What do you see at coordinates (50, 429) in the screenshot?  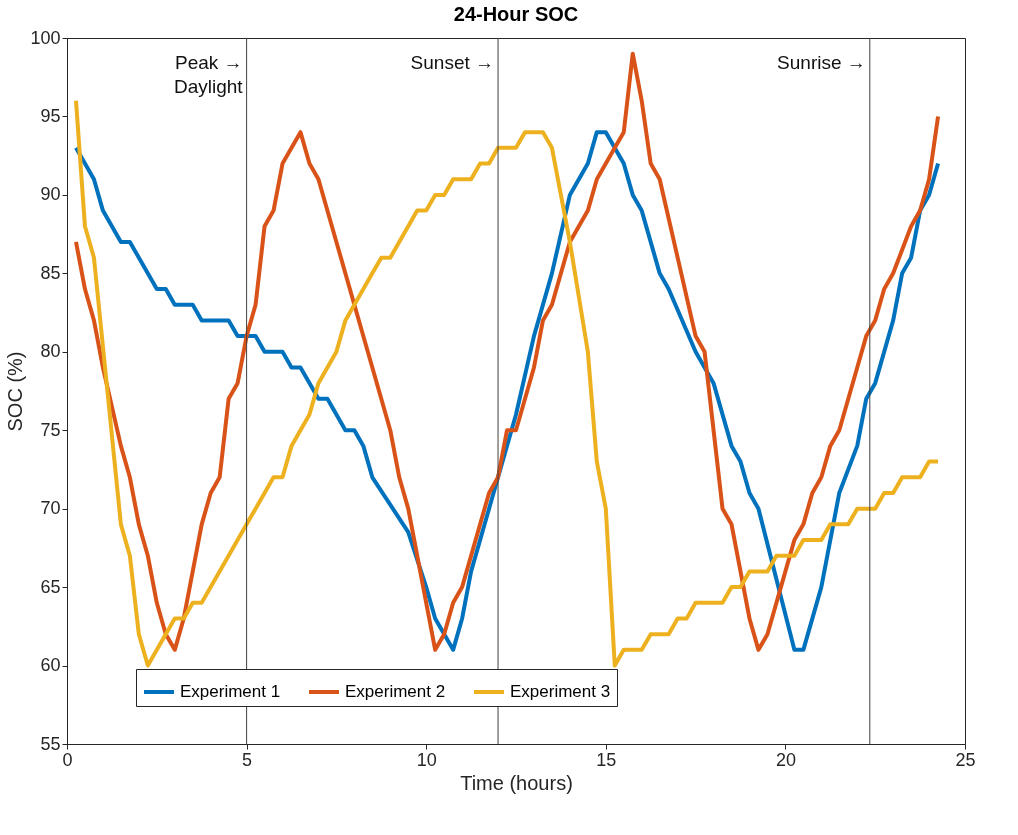 I see `y-tick-label: 75` at bounding box center [50, 429].